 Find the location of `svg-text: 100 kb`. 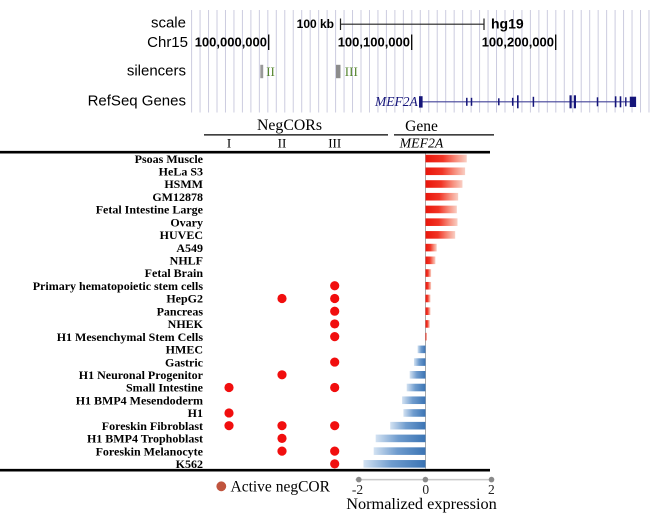

svg-text: 100 kb is located at coordinates (315, 24).